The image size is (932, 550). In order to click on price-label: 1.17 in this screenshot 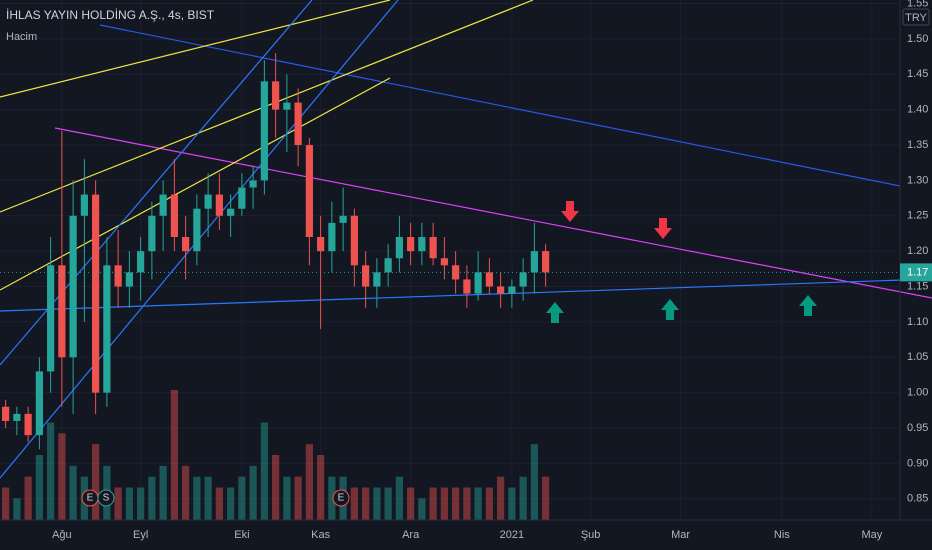, I will do `click(917, 272)`.